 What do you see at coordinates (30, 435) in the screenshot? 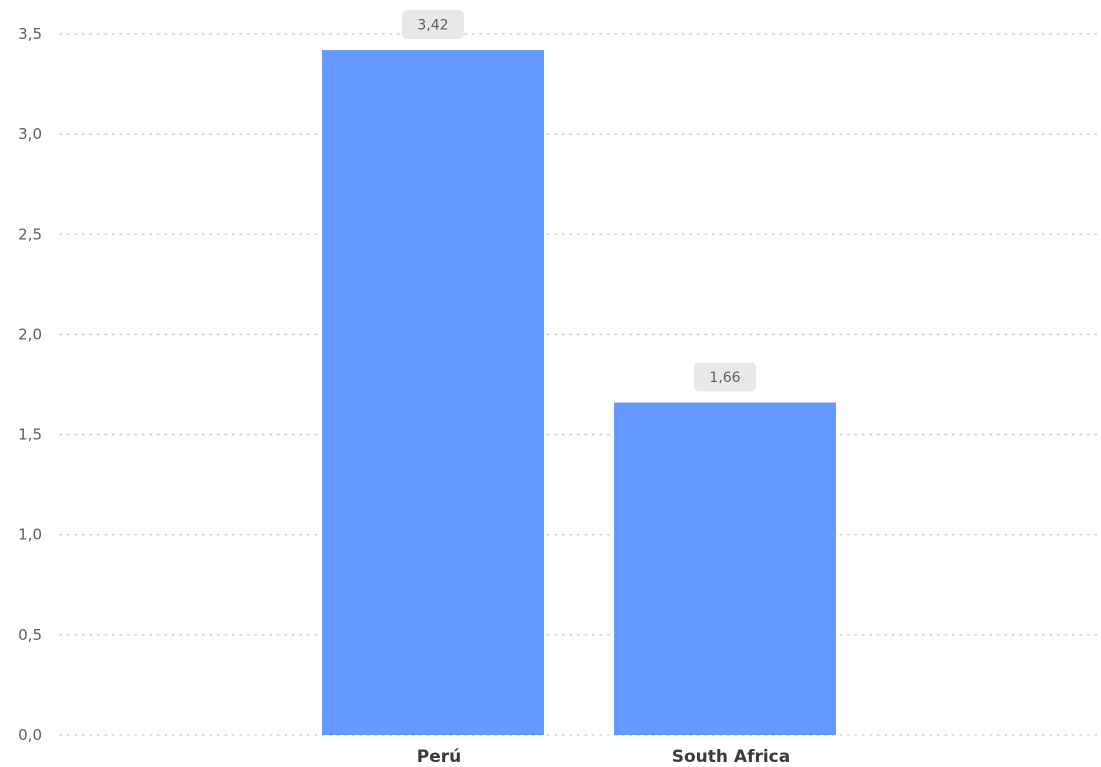
I see `y-tick-label: 1,5` at bounding box center [30, 435].